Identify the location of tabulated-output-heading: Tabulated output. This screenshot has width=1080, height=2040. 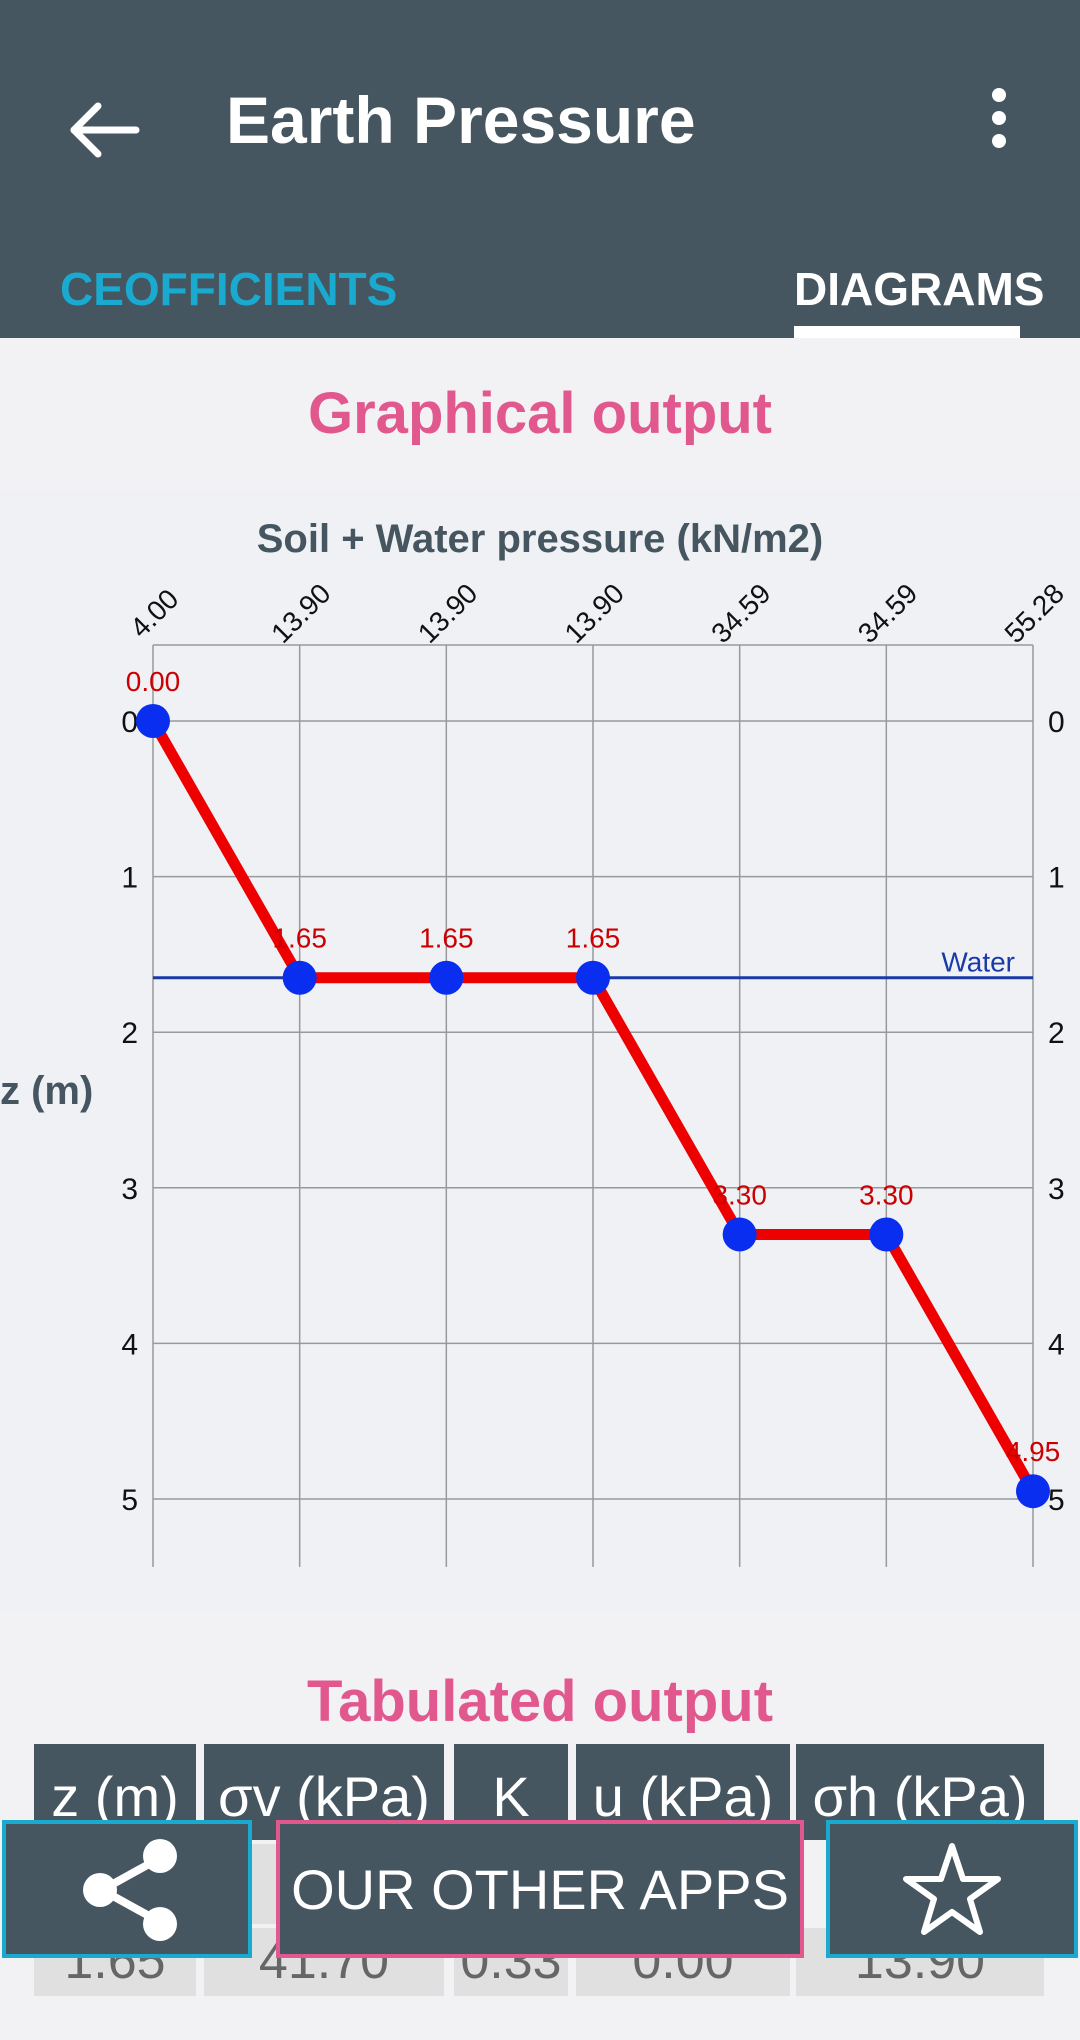
(540, 1701).